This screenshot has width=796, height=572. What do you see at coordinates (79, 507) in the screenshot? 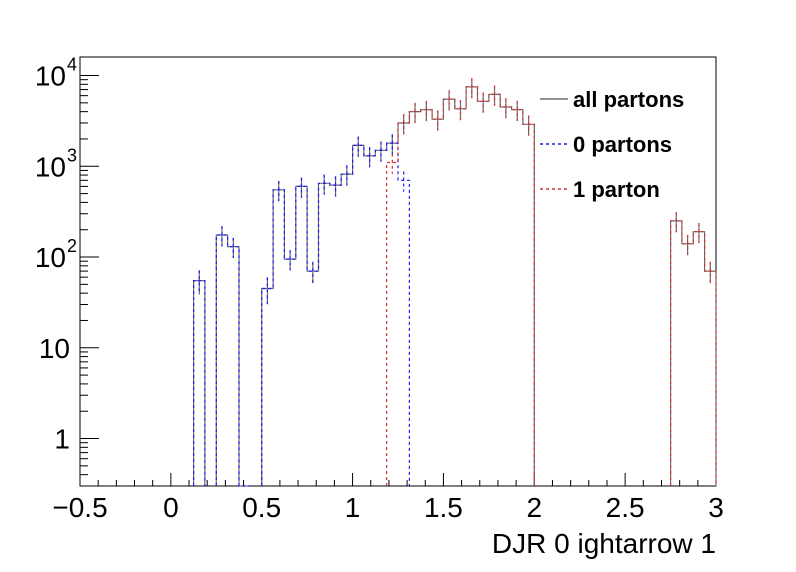
I see `x-tick-label: −0.5` at bounding box center [79, 507].